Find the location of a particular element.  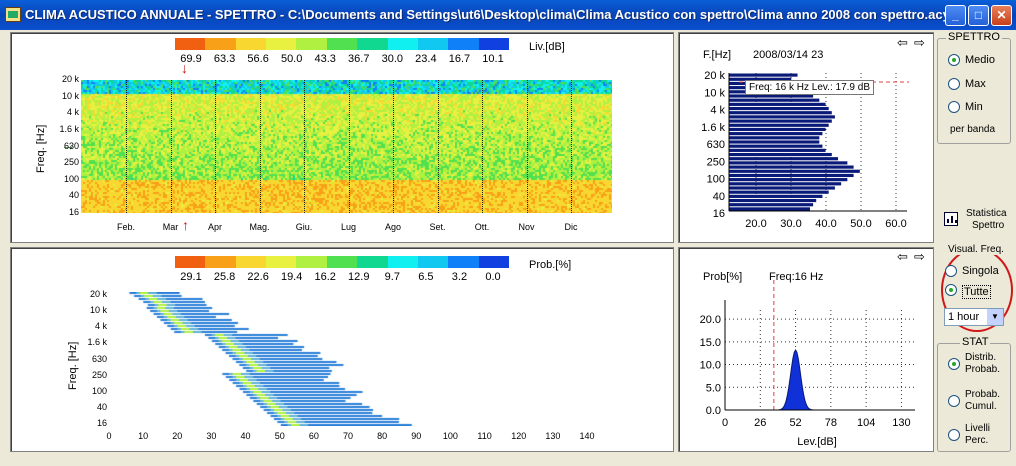

spectrogram-canvas is located at coordinates (346, 146).